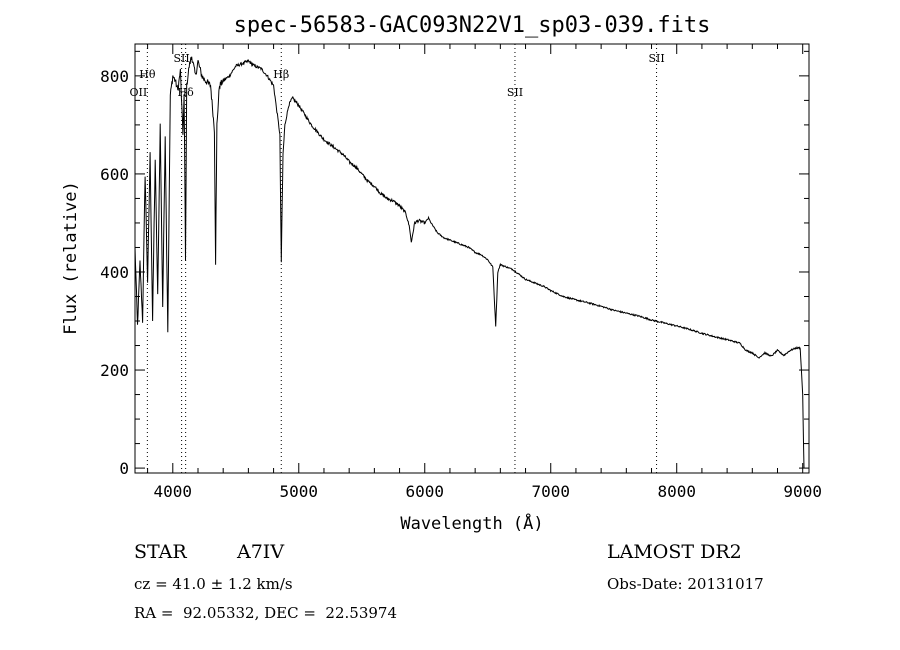 Image resolution: width=900 pixels, height=650 pixels. What do you see at coordinates (550, 491) in the screenshot?
I see `x-tick-label: 7000` at bounding box center [550, 491].